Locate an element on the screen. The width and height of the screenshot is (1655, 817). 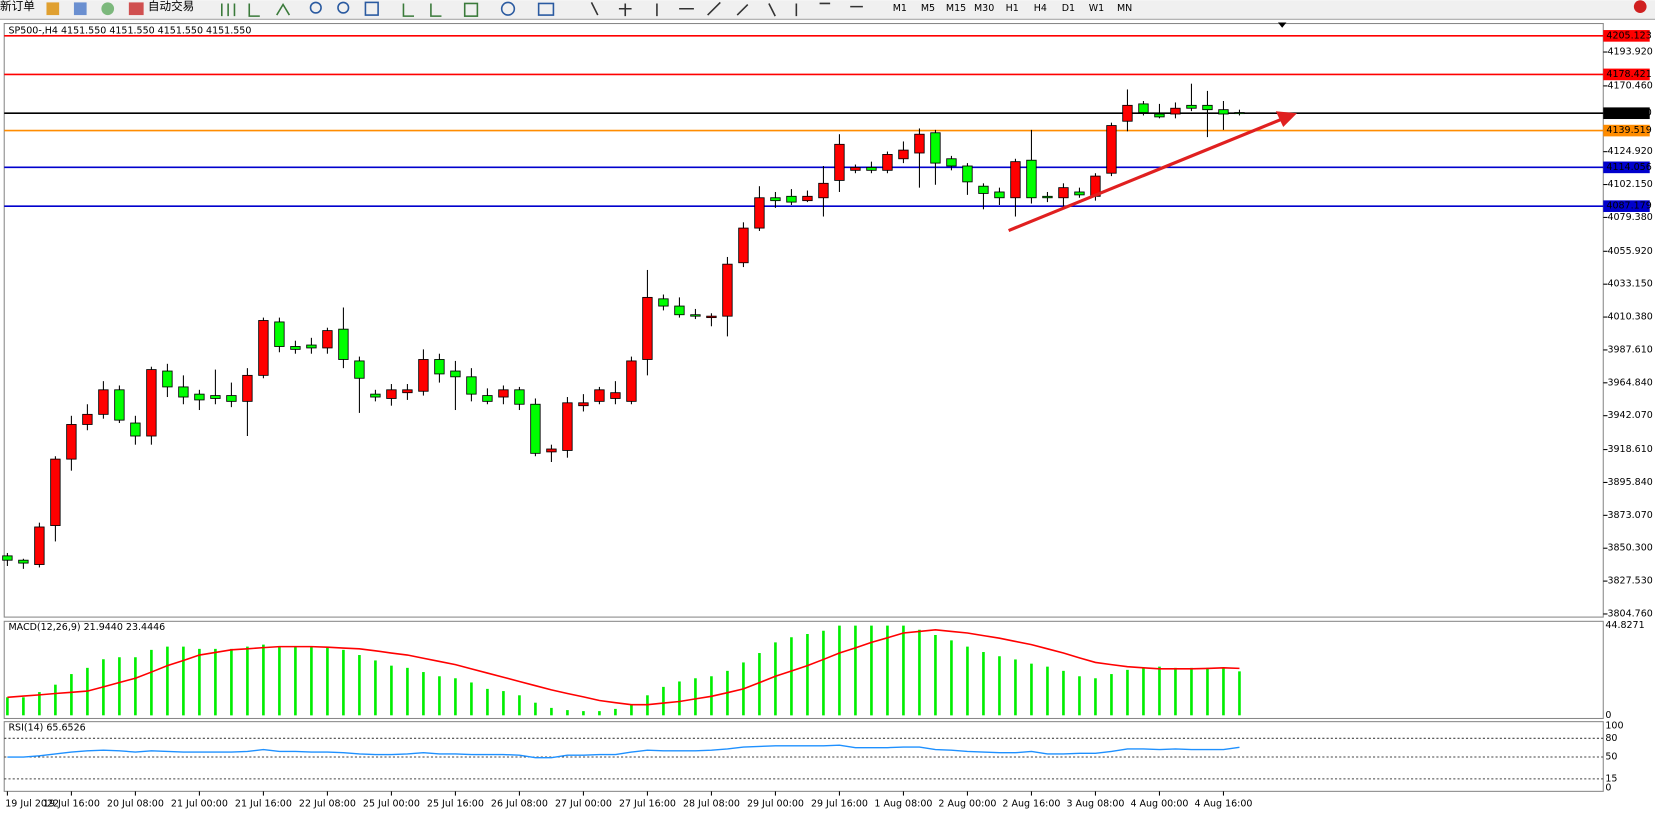
y-tick-label: 15 is located at coordinates (1611, 778).